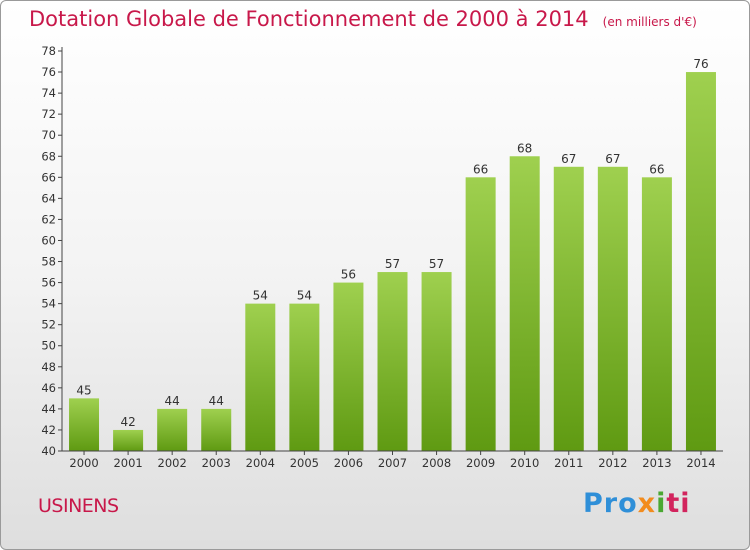  I want to click on x-tick-label: 2013, so click(656, 463).